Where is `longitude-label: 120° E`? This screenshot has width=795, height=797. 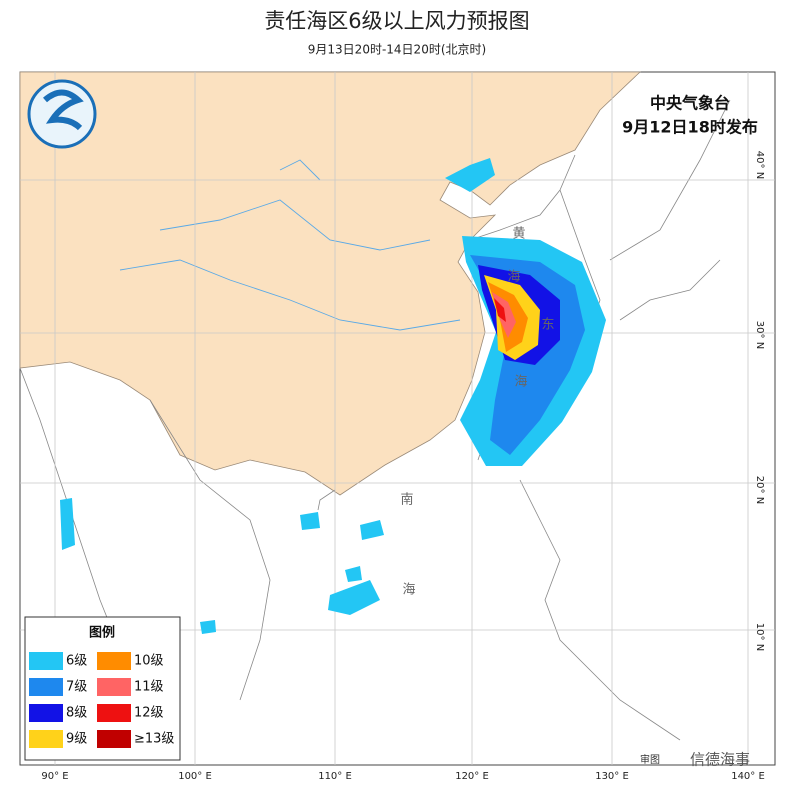
longitude-label: 120° E is located at coordinates (472, 776).